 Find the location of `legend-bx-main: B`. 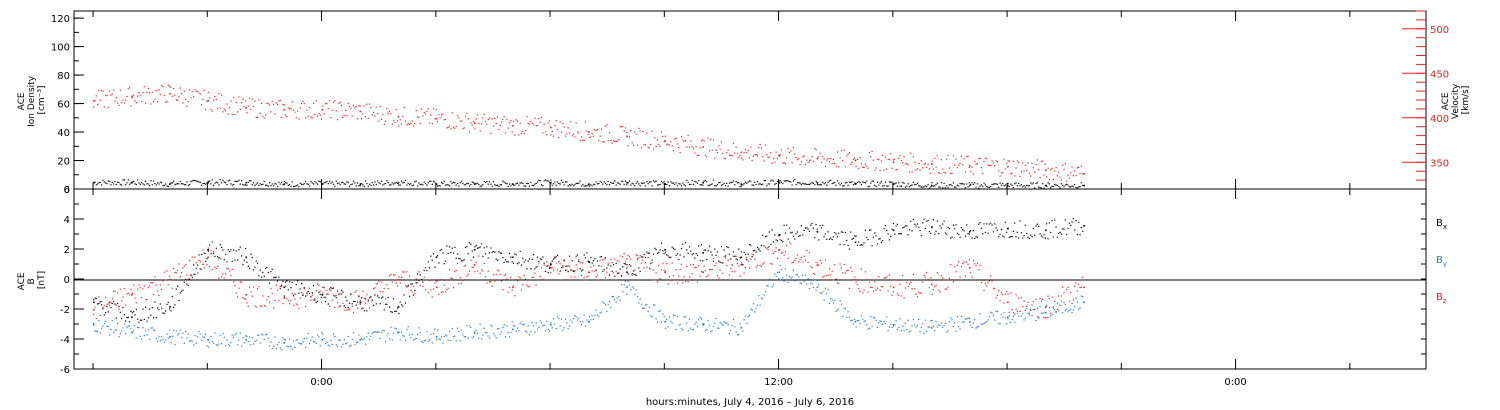

legend-bx-main: B is located at coordinates (1439, 223).